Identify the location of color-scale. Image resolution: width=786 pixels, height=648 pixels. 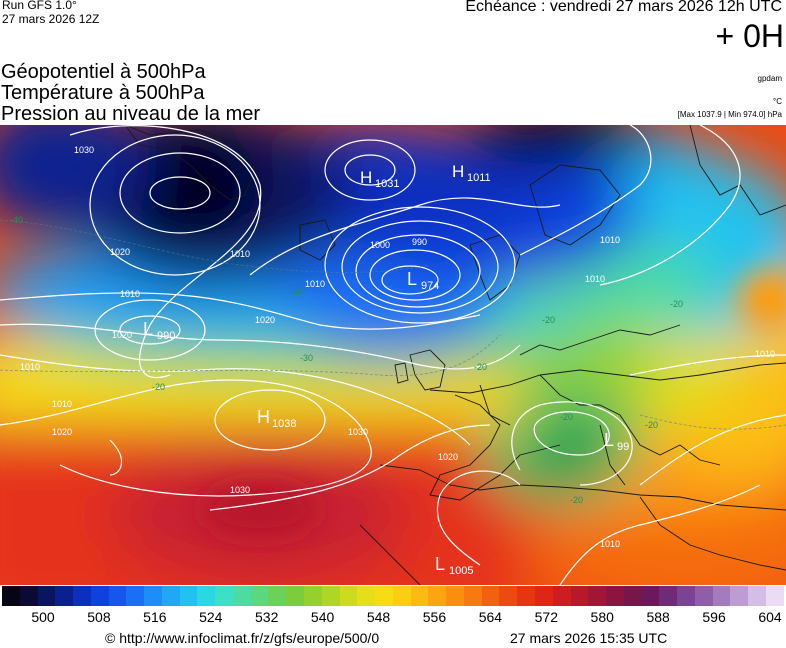
(393, 596).